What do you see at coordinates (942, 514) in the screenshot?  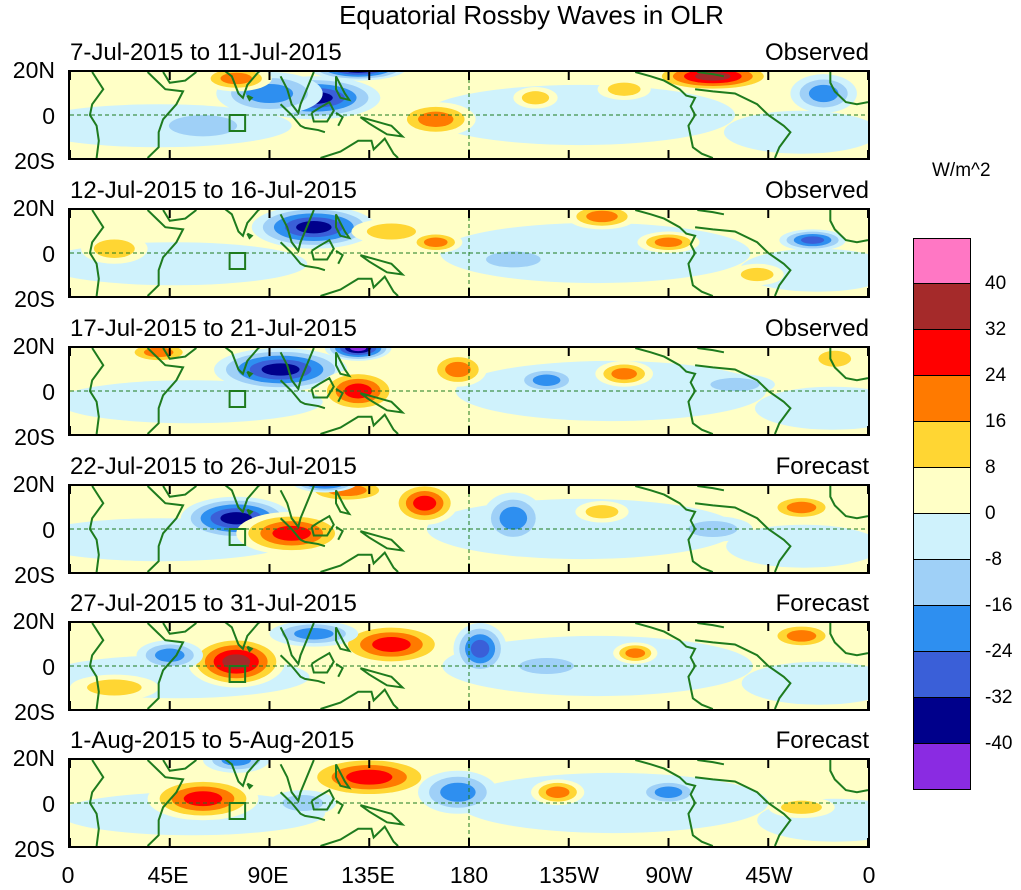 I see `colorbar` at bounding box center [942, 514].